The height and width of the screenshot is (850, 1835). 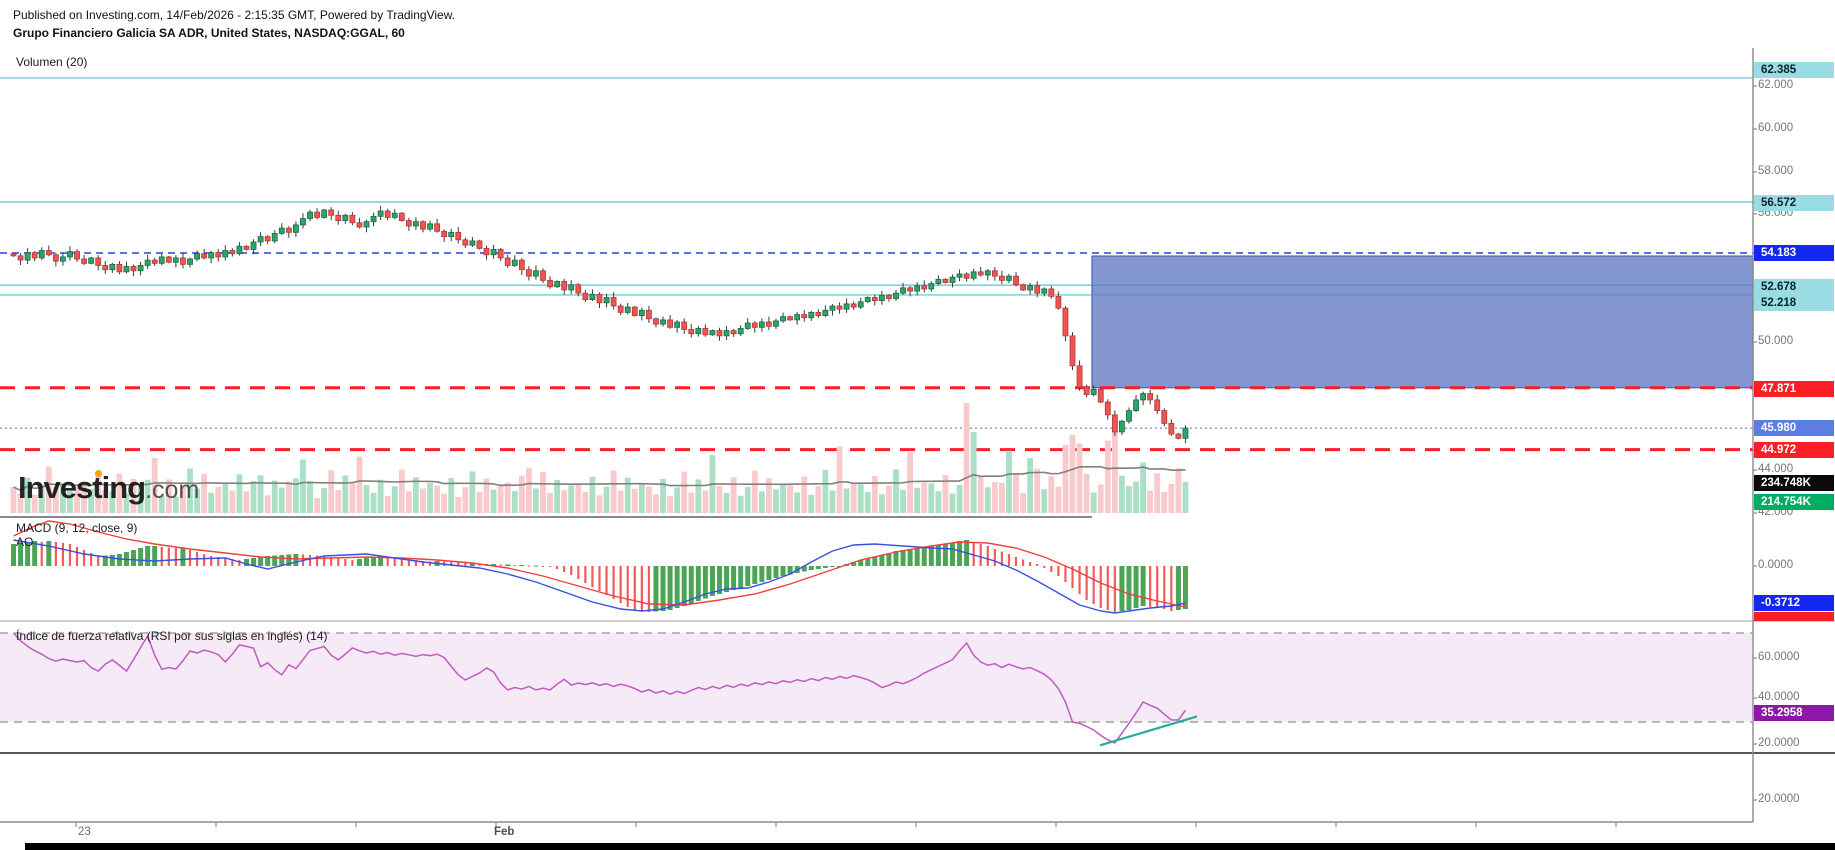 I want to click on macd-ao-histogram, so click(x=599, y=576).